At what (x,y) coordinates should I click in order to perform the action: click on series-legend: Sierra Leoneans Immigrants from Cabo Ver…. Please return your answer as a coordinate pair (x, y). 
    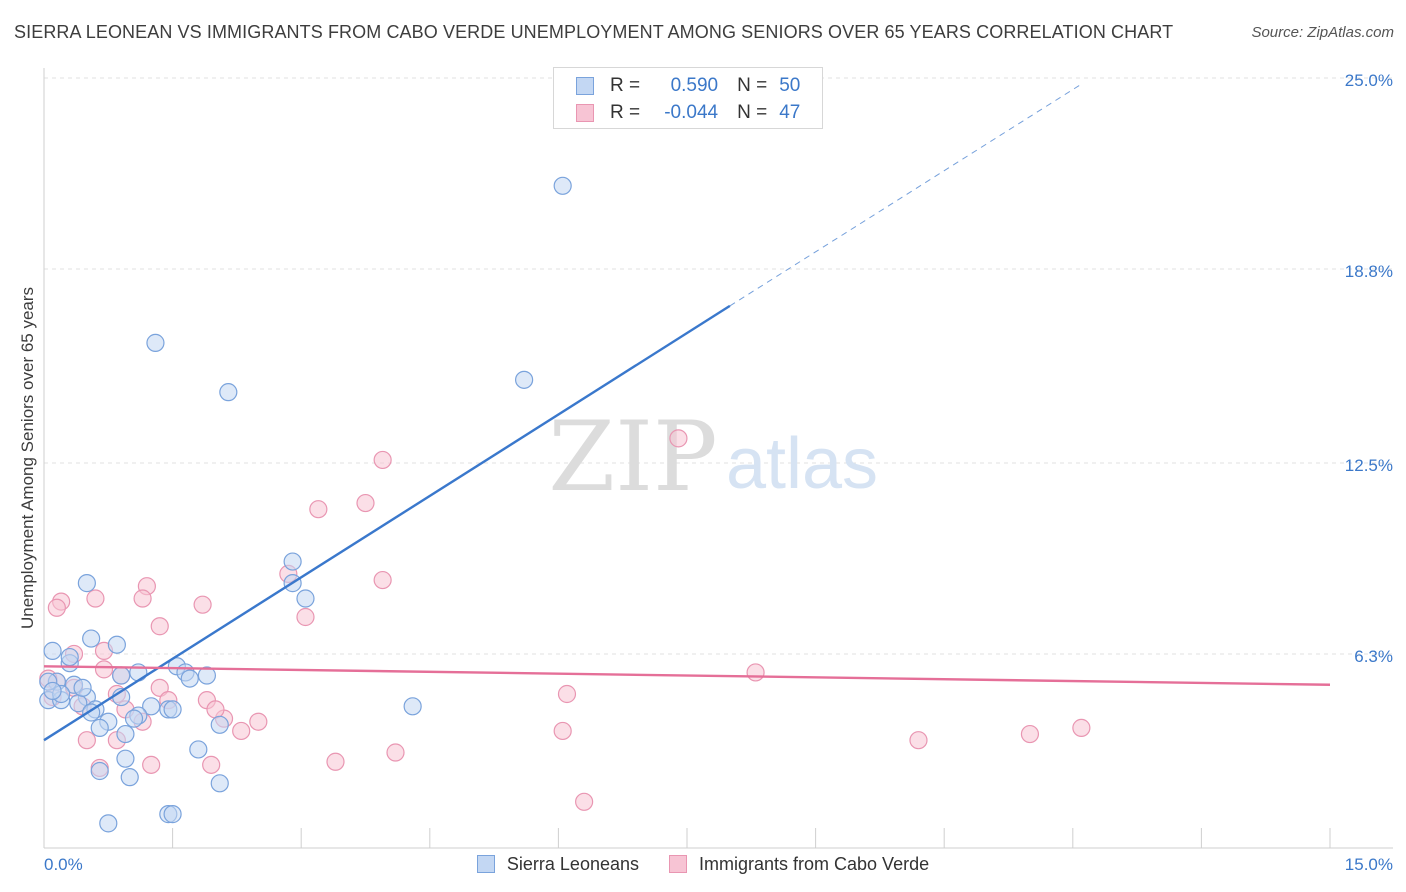
    Looking at the image, I should click on (703, 864).